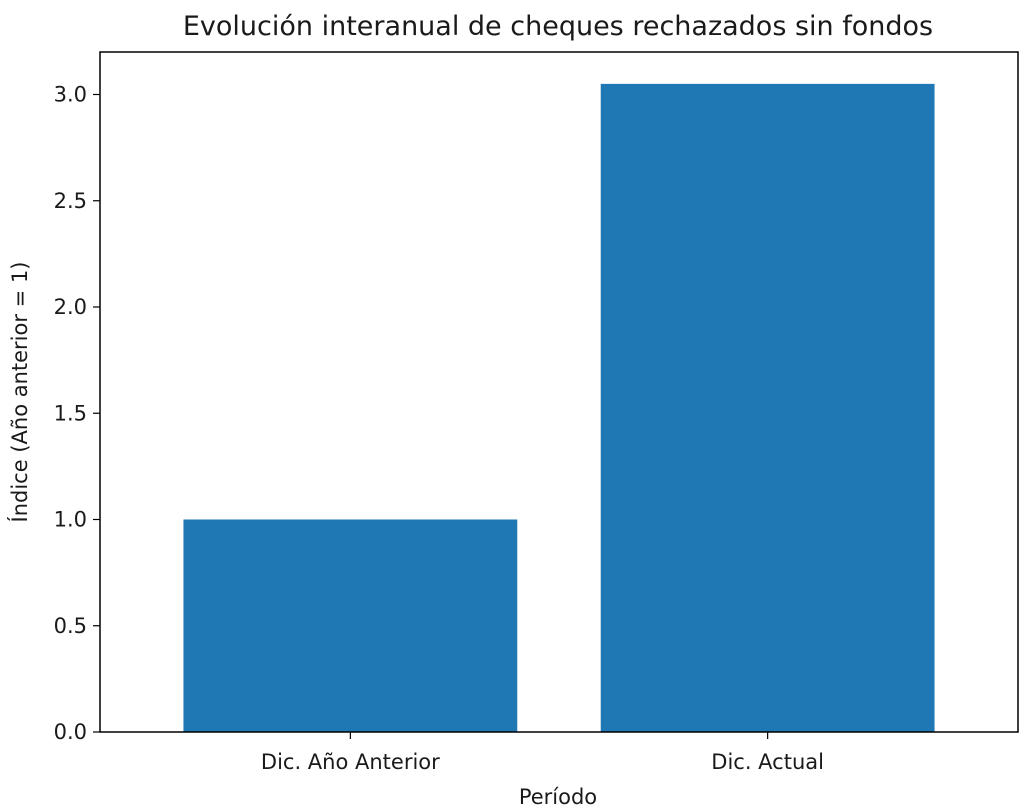  I want to click on y-axis-label: Índice (Año anterior = 1), so click(19, 392).